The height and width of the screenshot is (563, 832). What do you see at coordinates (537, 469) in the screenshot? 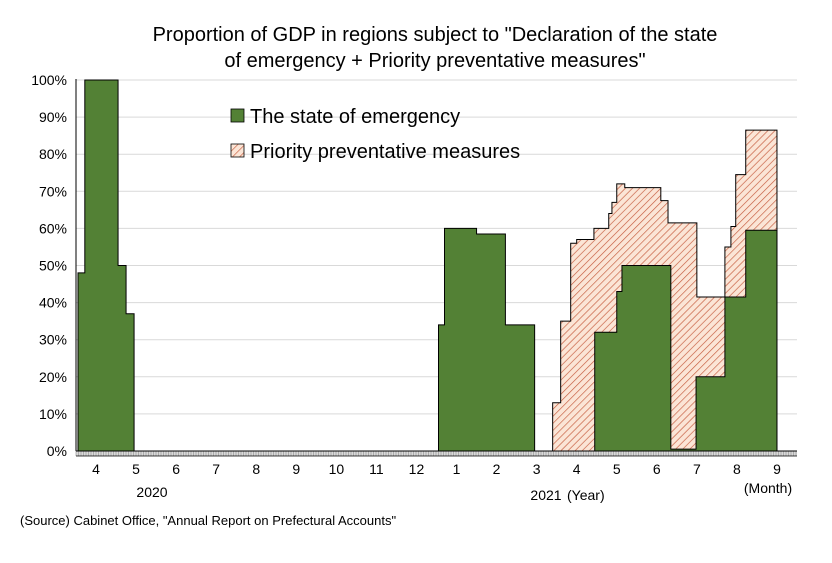
I see `x-tick-label: 3` at bounding box center [537, 469].